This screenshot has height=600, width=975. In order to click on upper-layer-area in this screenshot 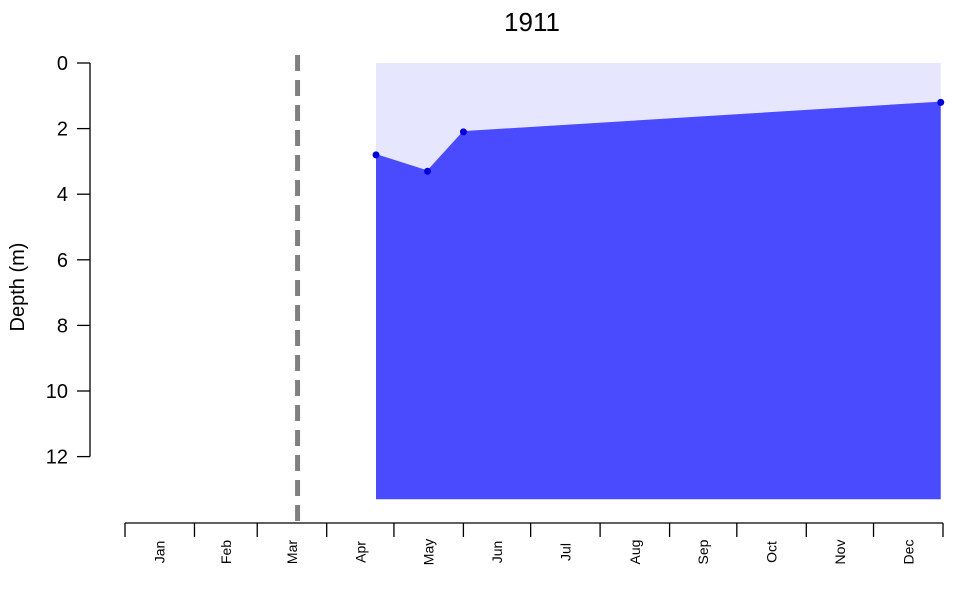, I will do `click(658, 117)`.